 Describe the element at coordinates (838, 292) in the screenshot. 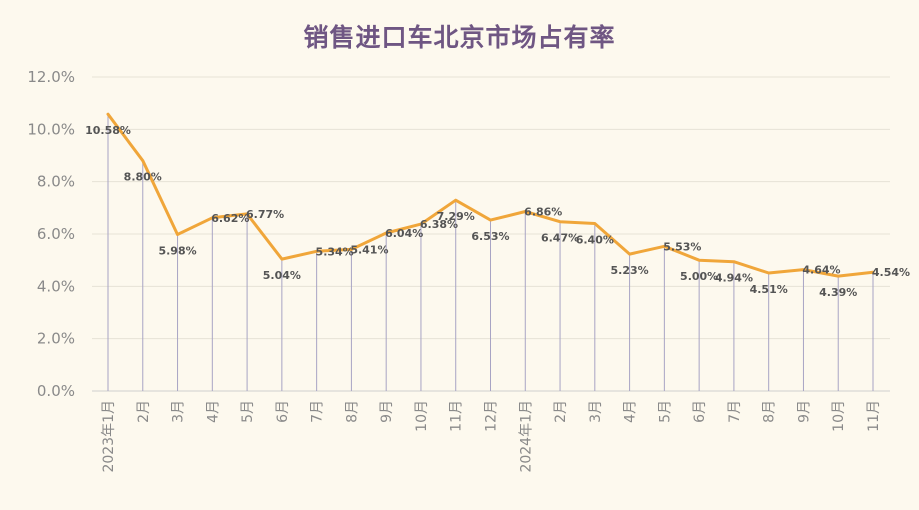

I see `data-label: 4.39%` at that location.